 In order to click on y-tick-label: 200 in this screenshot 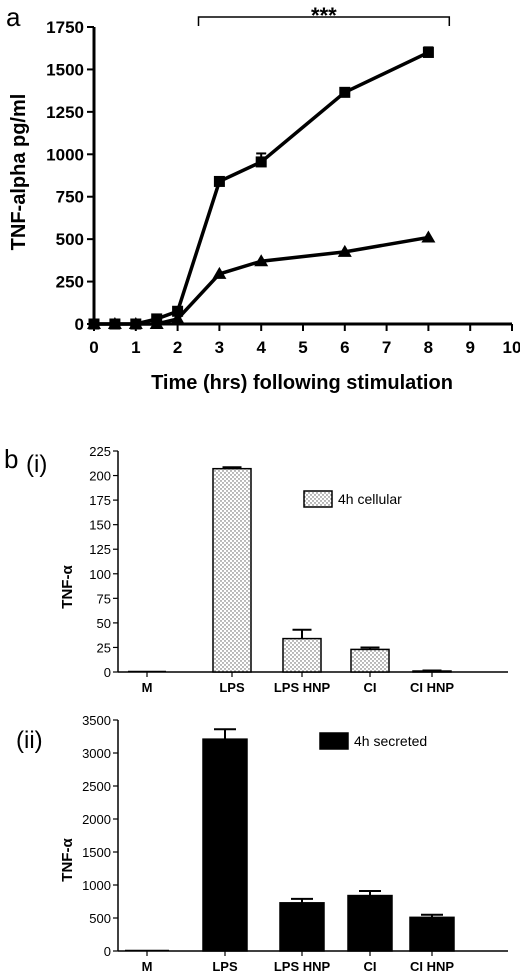, I will do `click(100, 476)`.